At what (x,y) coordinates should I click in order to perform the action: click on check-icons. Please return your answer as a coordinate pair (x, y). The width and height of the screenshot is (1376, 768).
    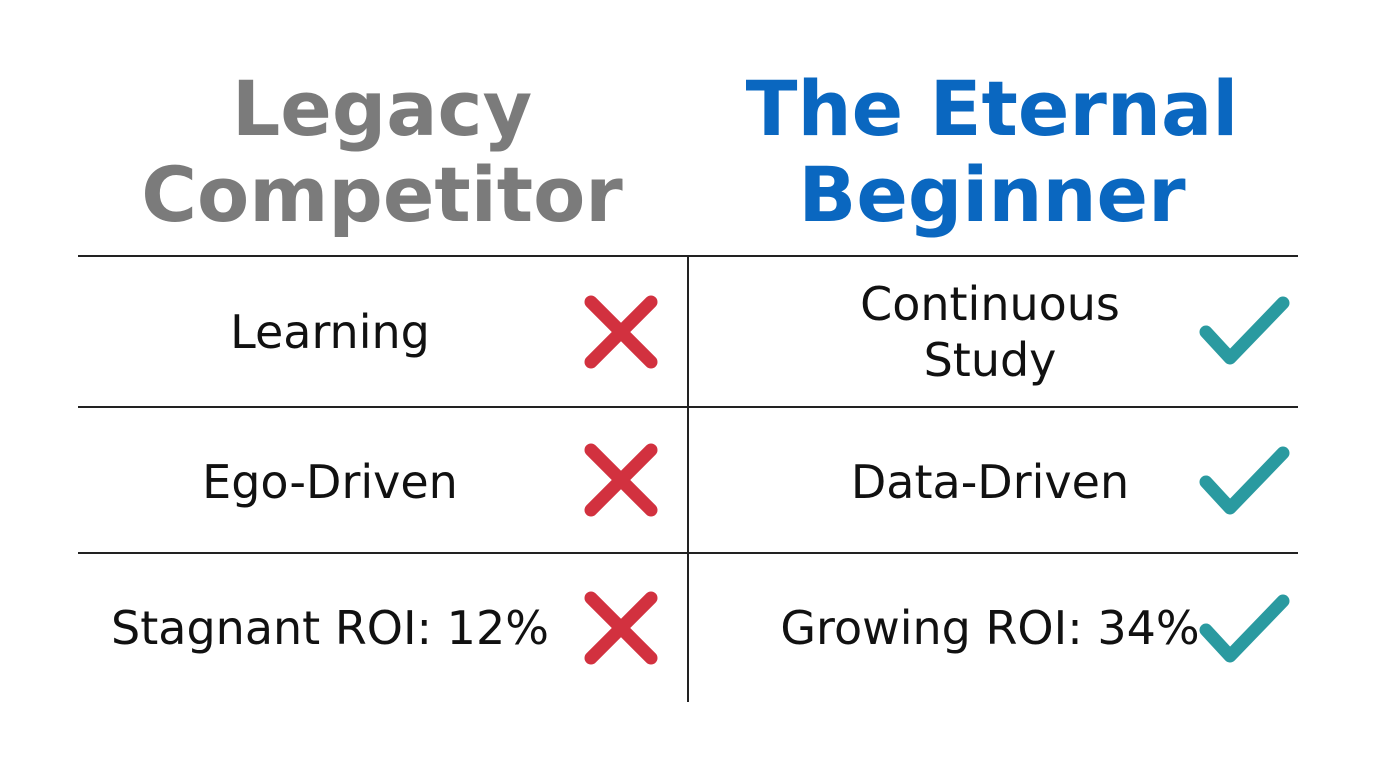
    Looking at the image, I should click on (1244, 479).